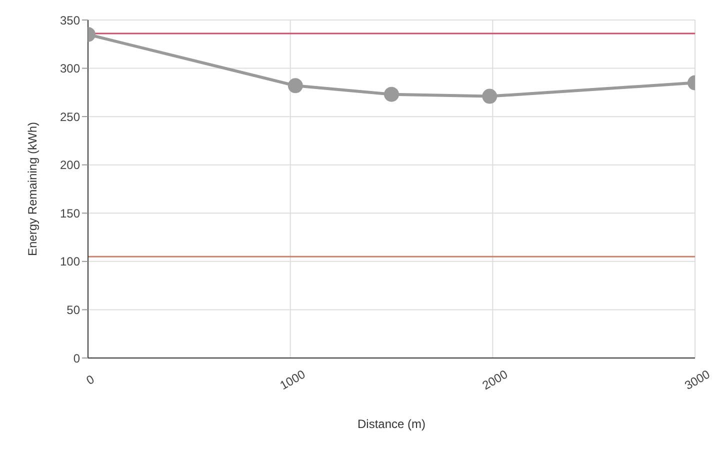 This screenshot has height=450, width=723. Describe the element at coordinates (697, 380) in the screenshot. I see `x-tick-label: 3000` at that location.